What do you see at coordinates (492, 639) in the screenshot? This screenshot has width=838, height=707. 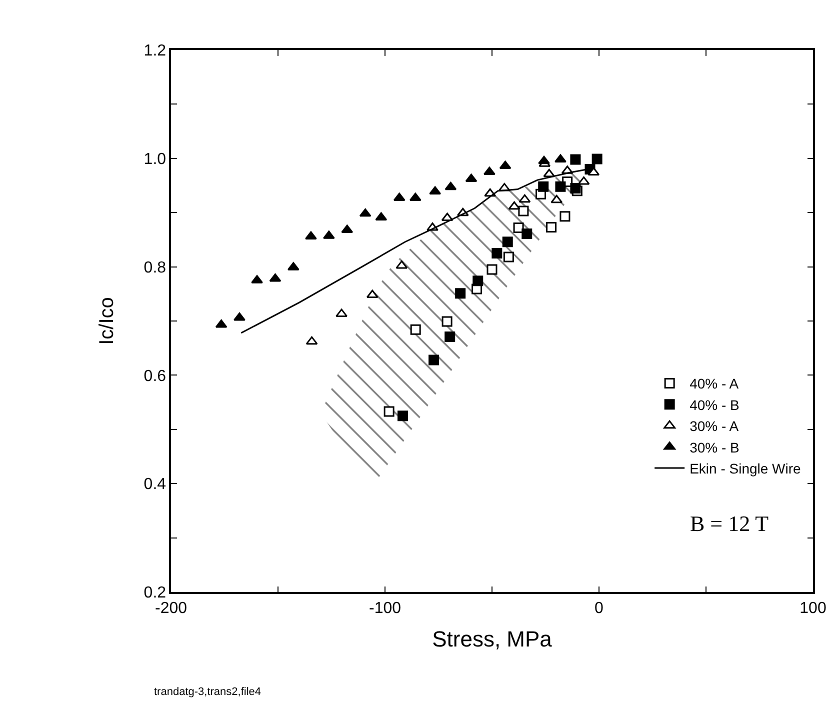 I see `x-axis-title: Stress, MPa` at bounding box center [492, 639].